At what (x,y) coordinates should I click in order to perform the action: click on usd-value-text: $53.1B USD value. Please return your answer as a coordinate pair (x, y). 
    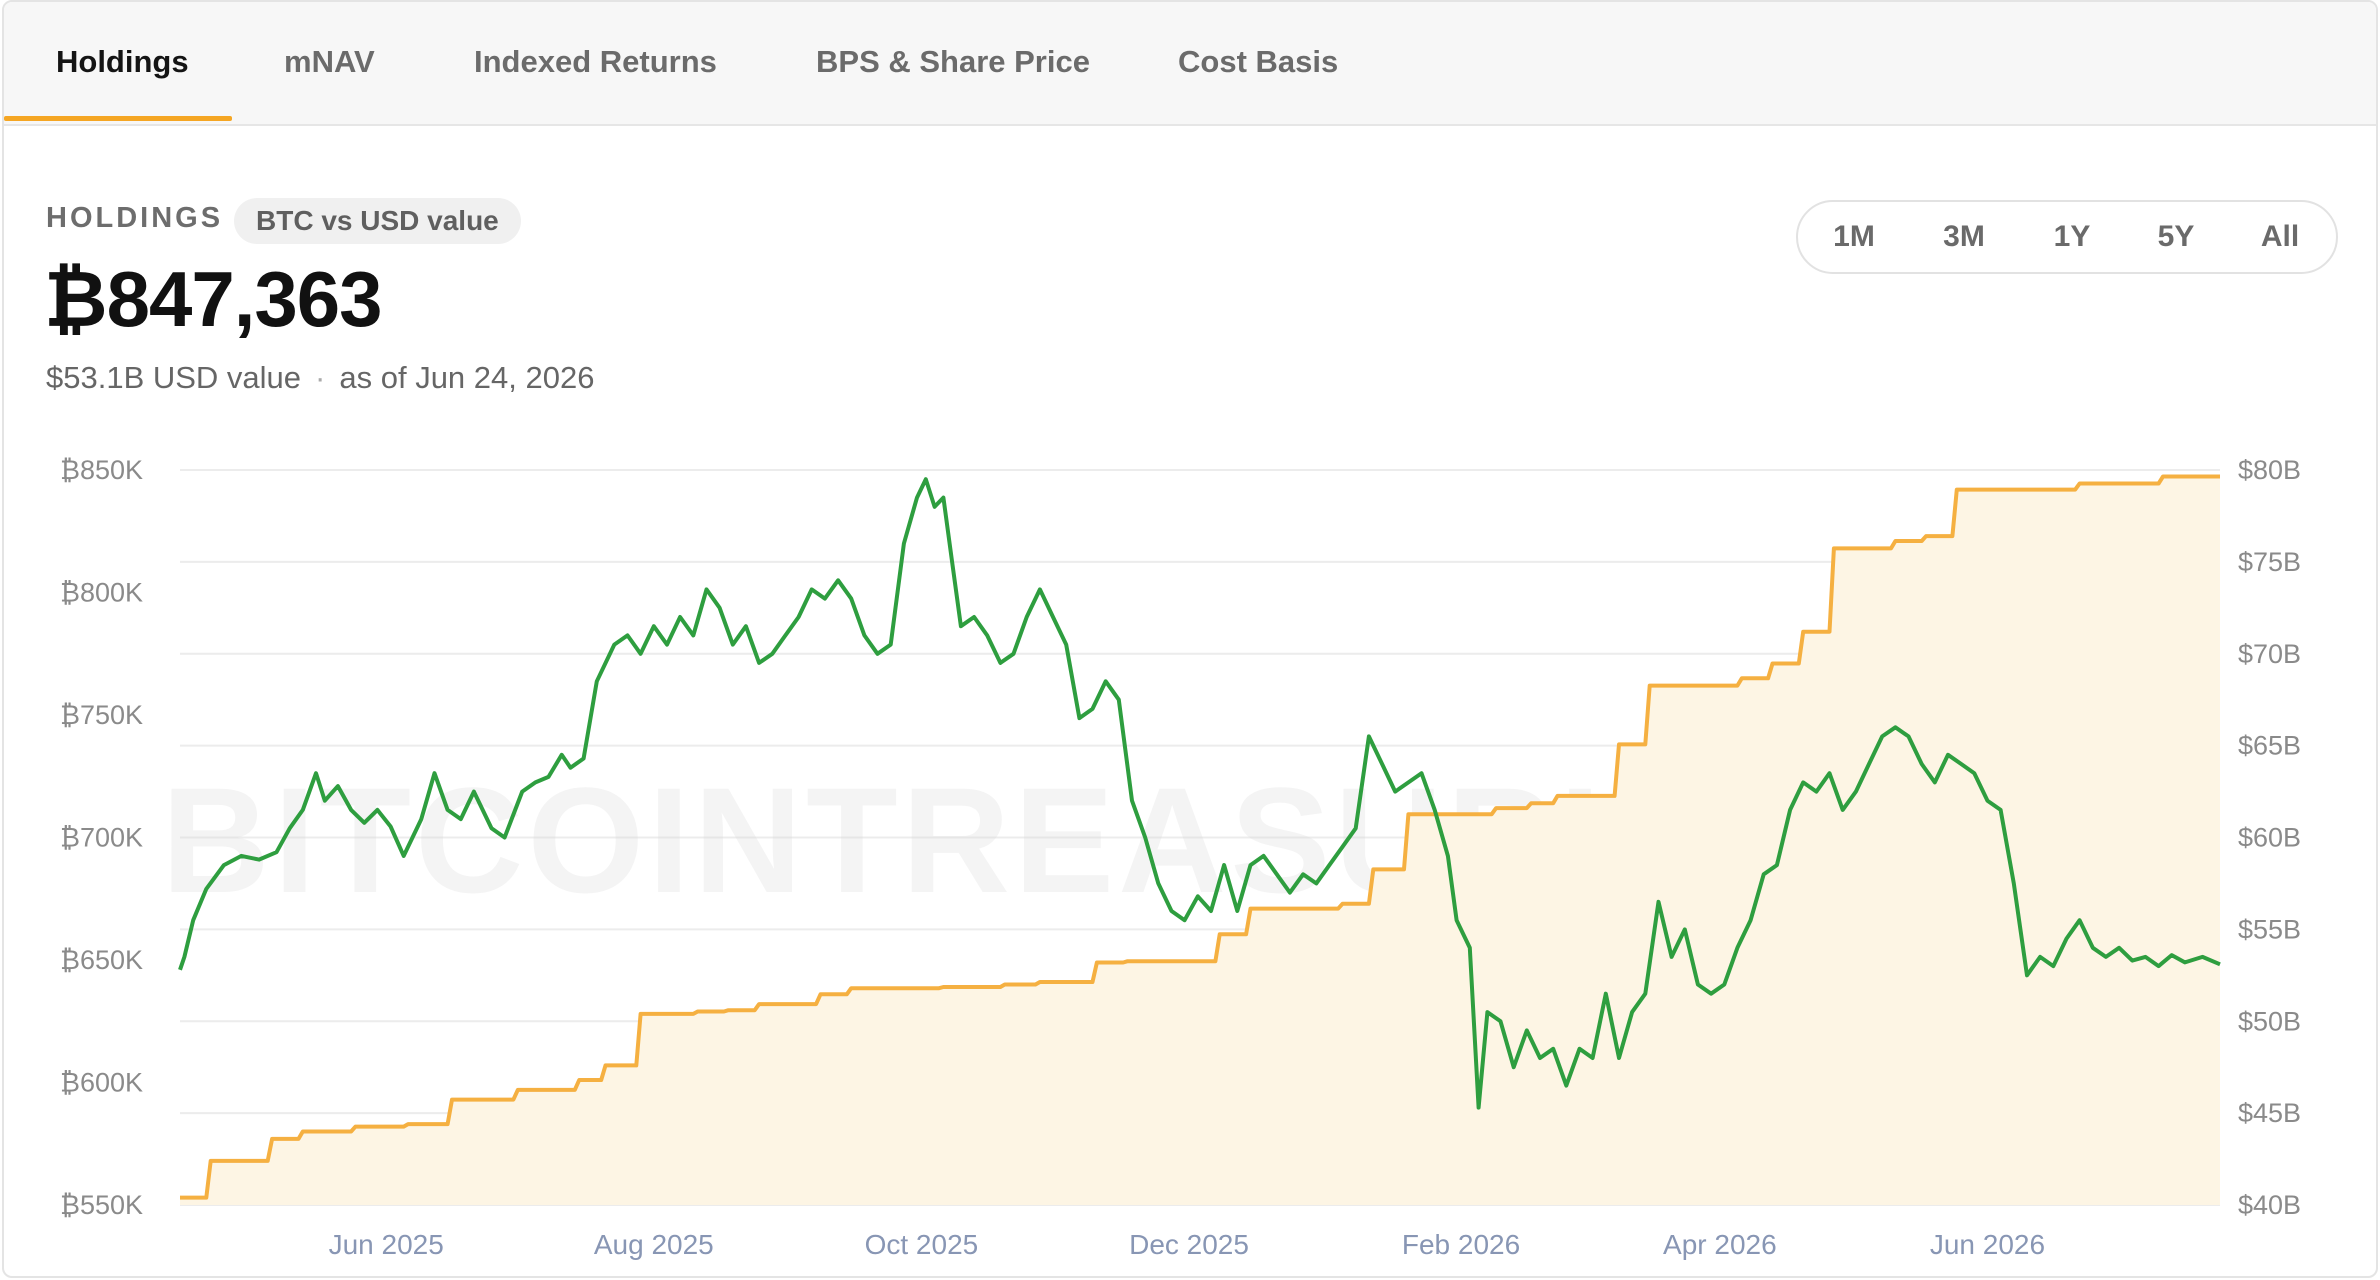
    Looking at the image, I should click on (174, 377).